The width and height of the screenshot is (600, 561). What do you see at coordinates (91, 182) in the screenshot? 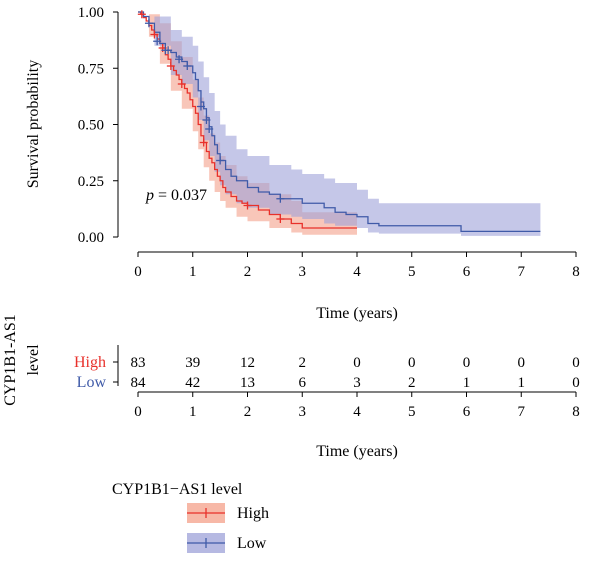
I see `y-tick-label: 0.25` at bounding box center [91, 182].